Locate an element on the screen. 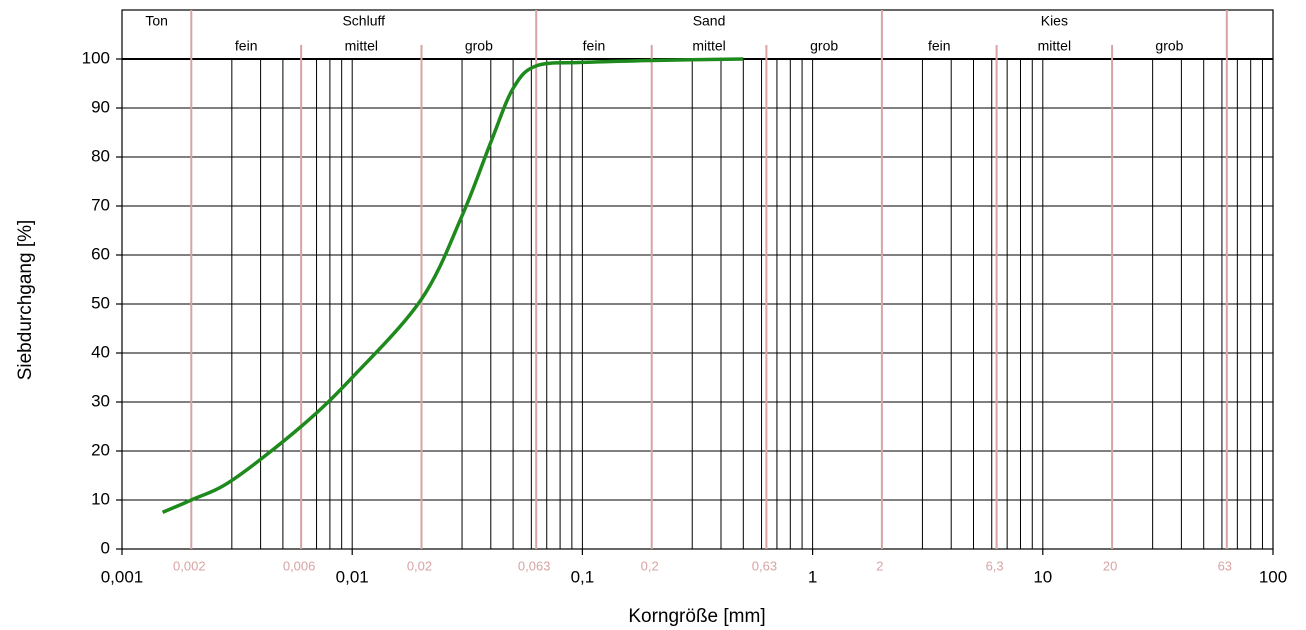  soil-class-label: Sand is located at coordinates (709, 21).